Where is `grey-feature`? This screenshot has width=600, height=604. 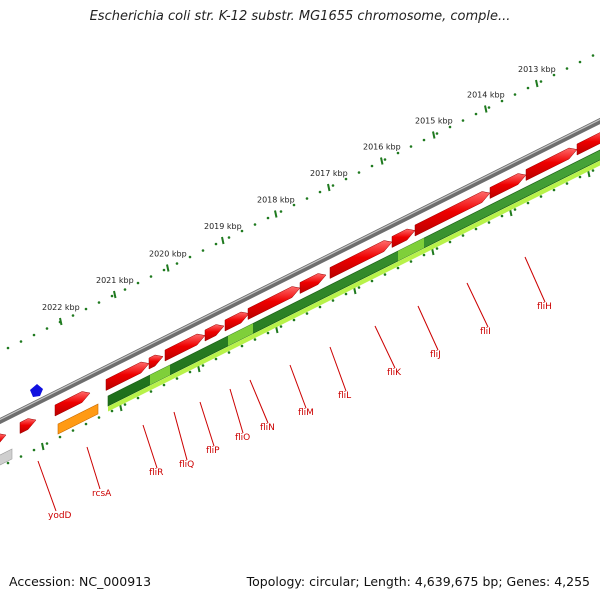 grey-feature is located at coordinates (6, 459).